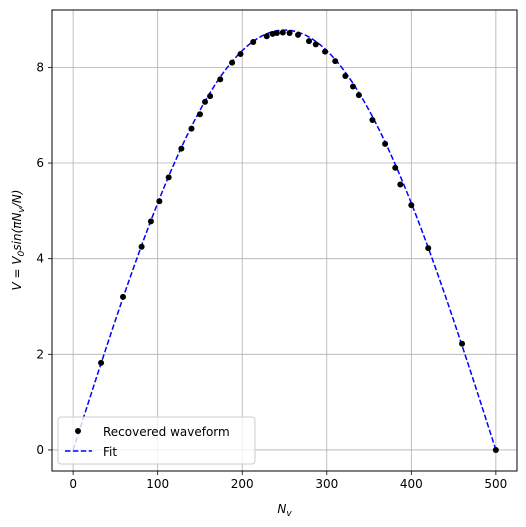 This screenshot has width=526, height=527. Describe the element at coordinates (166, 432) in the screenshot. I see `legend-label-points: Recovered waveform` at that location.